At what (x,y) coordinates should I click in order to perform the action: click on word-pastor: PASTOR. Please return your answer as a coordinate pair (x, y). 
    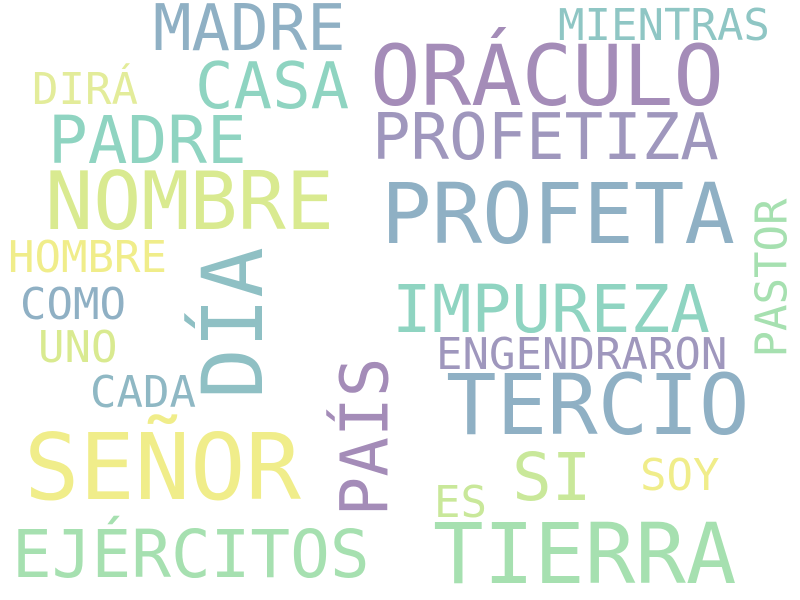
    Looking at the image, I should click on (772, 278).